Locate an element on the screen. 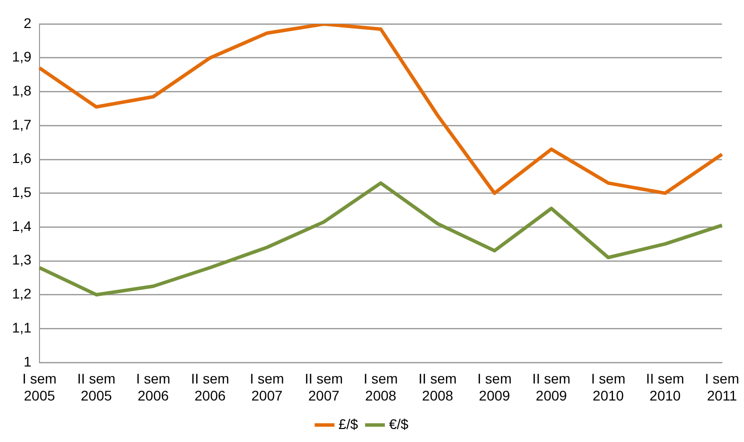  y-tick-label: 1,9 is located at coordinates (22, 56).